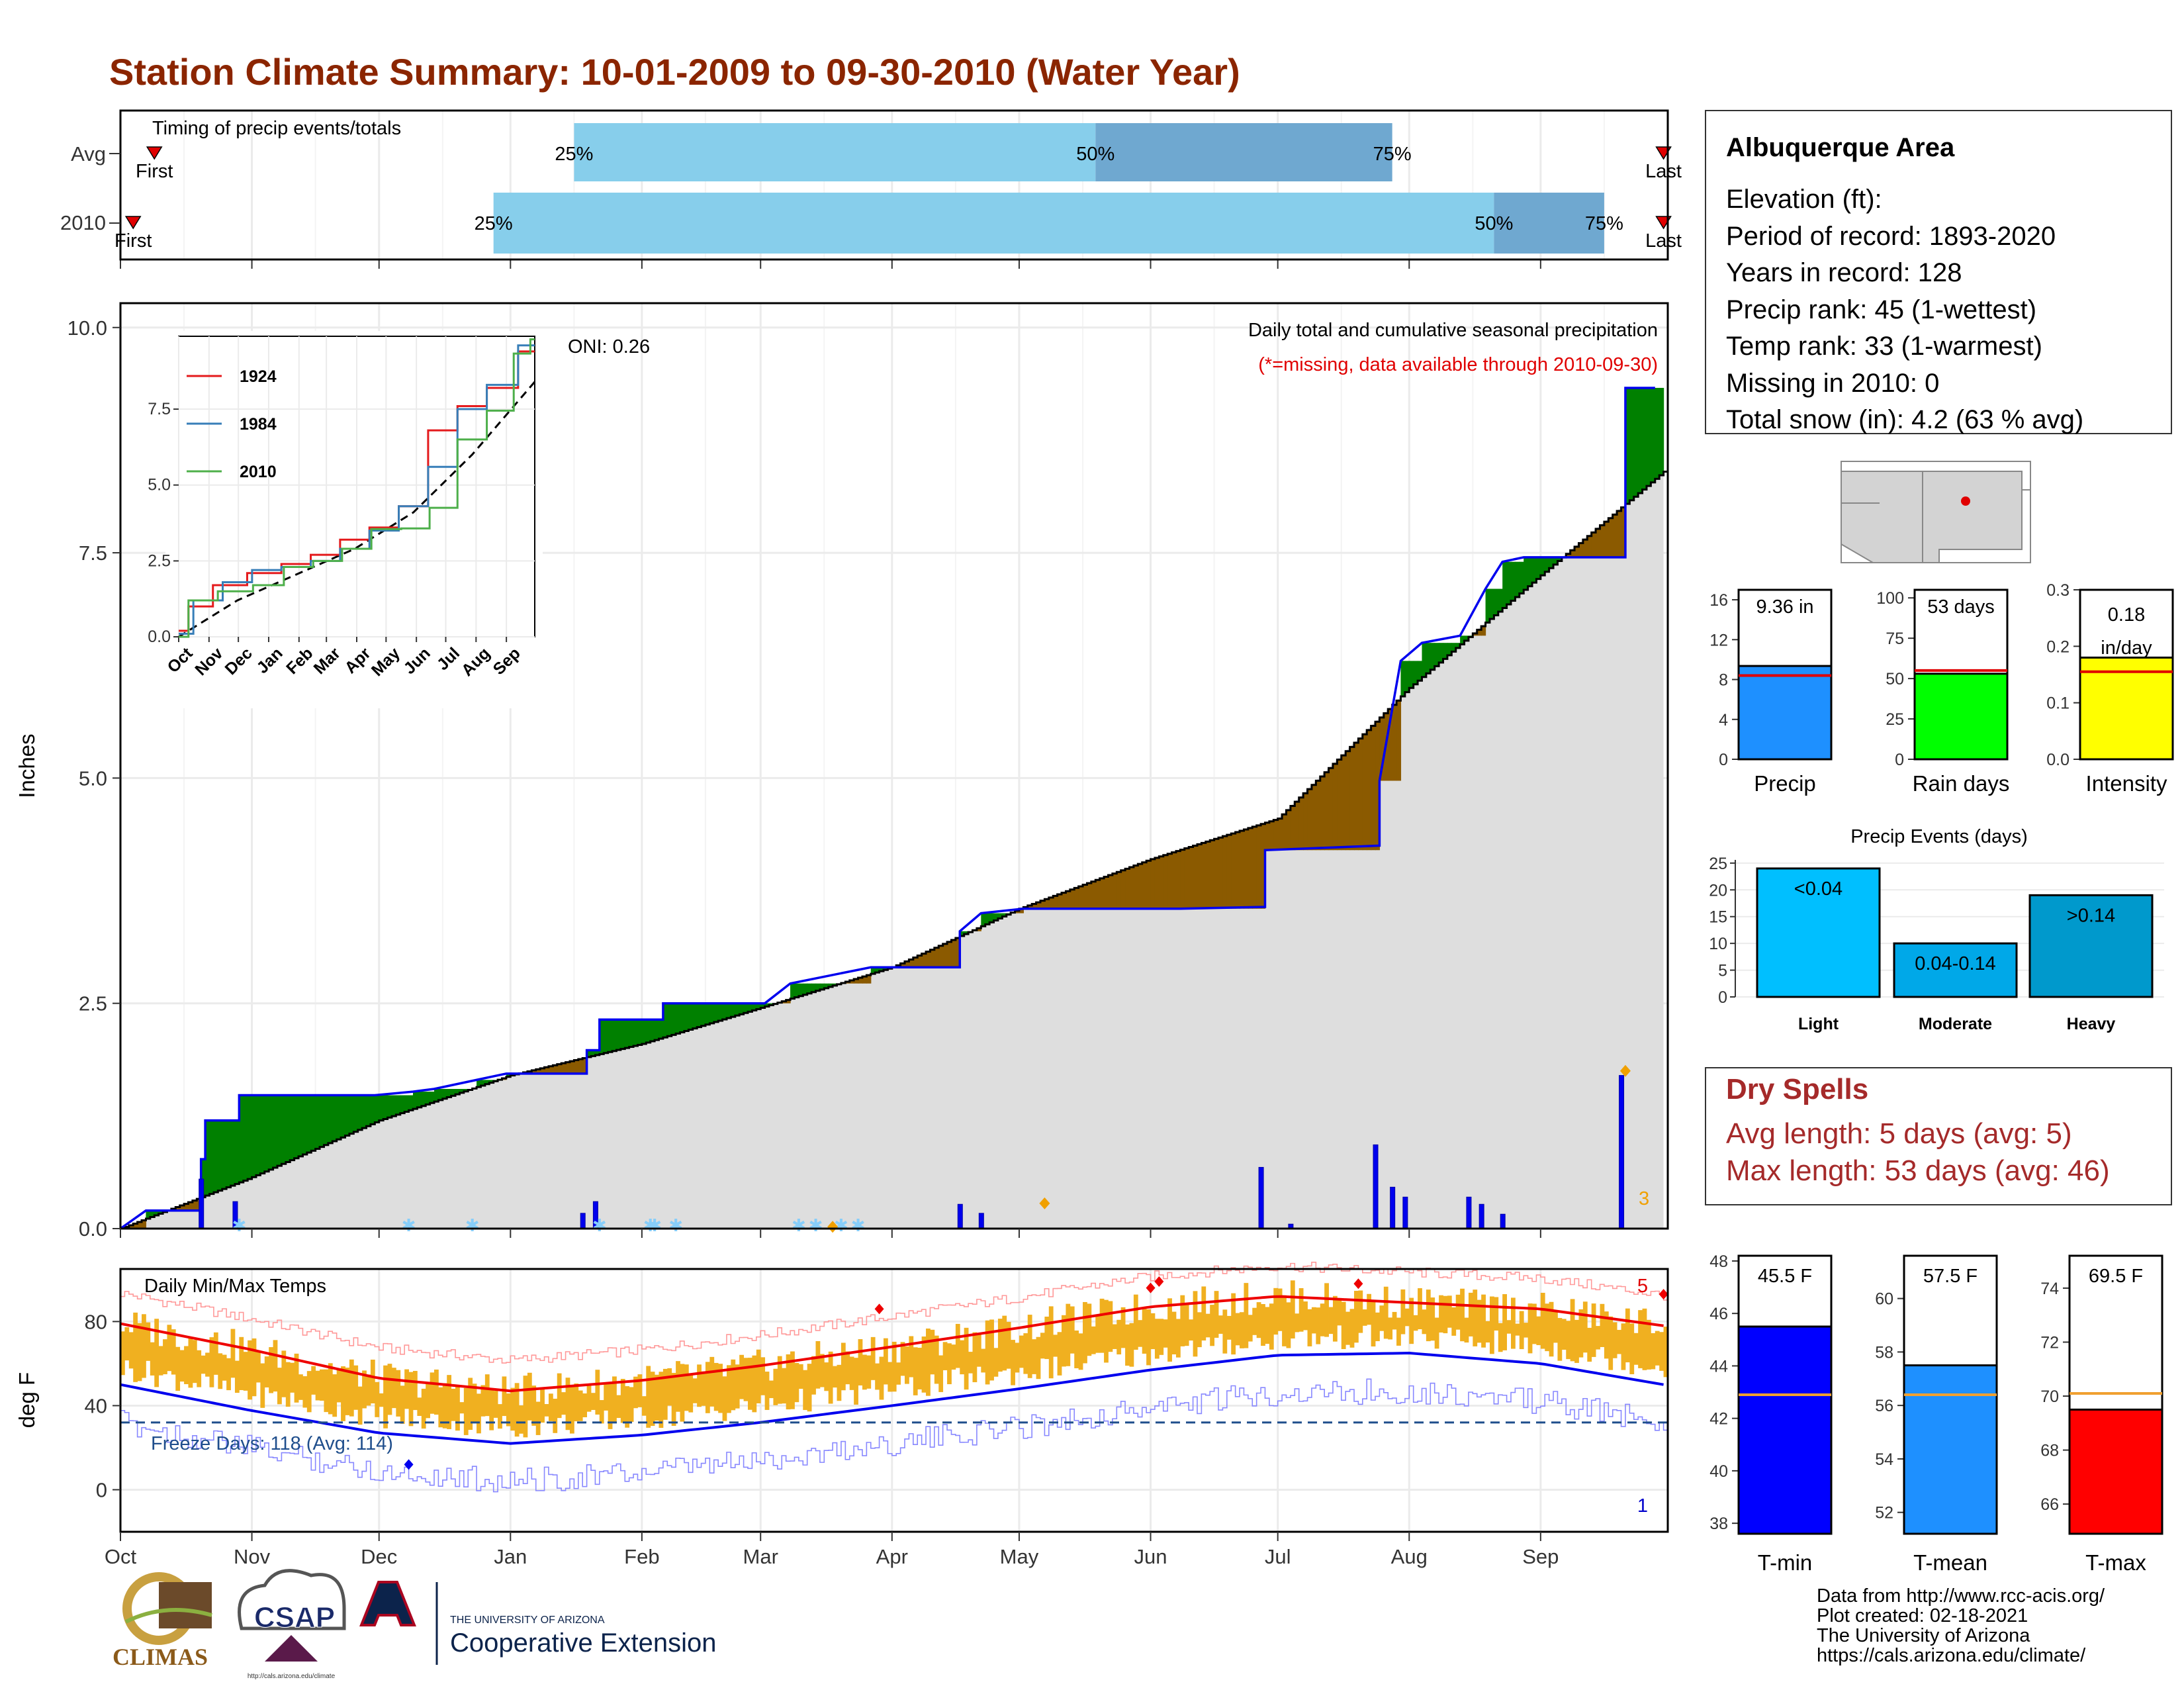 This screenshot has height=1688, width=2184. I want to click on temp-gauge-y-tick-label: 56, so click(1884, 1406).